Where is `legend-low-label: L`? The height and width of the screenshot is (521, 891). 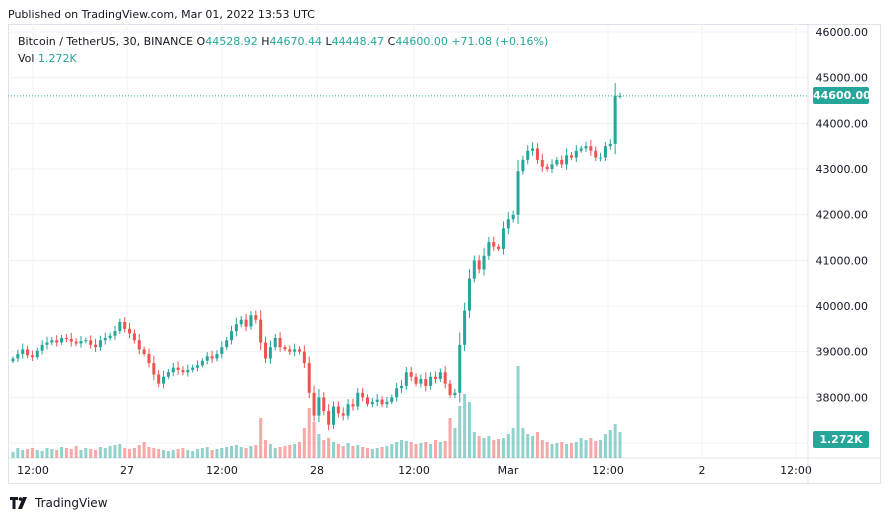
legend-low-label: L is located at coordinates (328, 41).